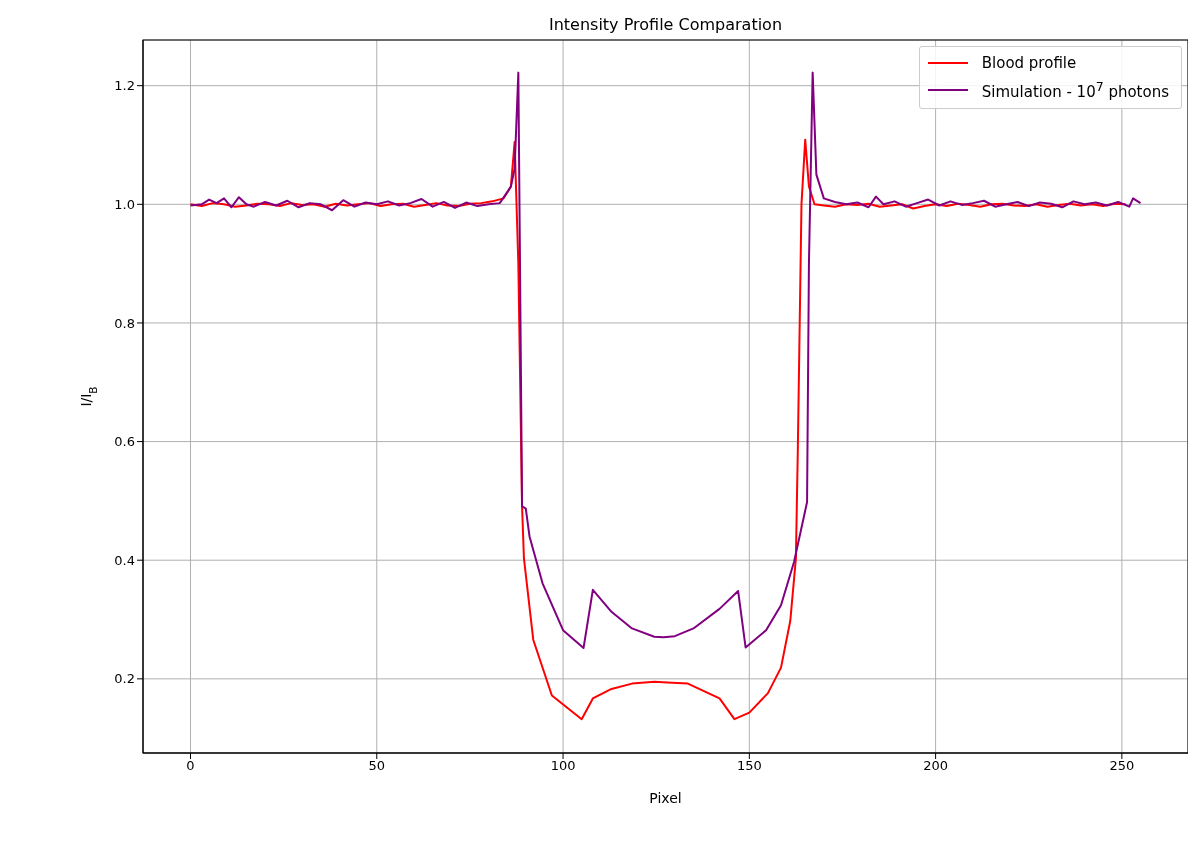 This screenshot has width=1198, height=865. Describe the element at coordinates (1122, 766) in the screenshot. I see `x-tick-label: 250` at that location.